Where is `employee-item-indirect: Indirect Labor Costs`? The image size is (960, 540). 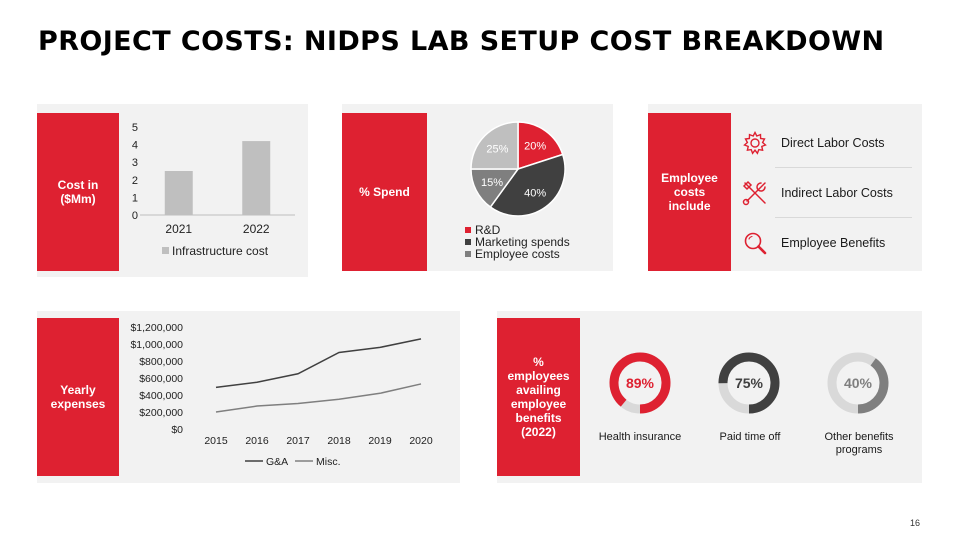 employee-item-indirect: Indirect Labor Costs is located at coordinates (815, 193).